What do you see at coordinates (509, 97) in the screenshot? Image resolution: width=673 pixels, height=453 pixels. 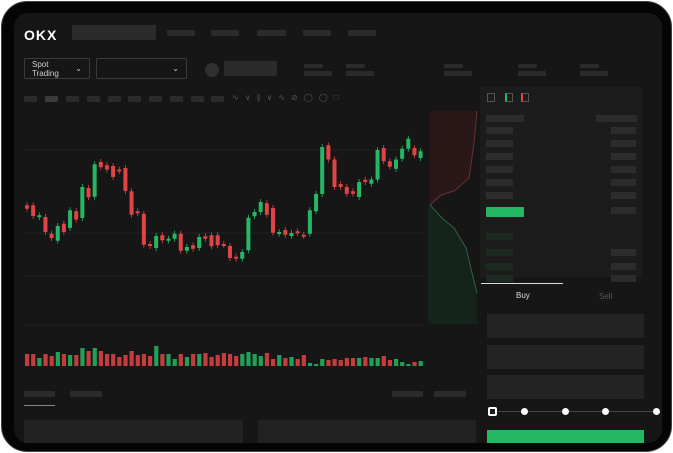 I see `book-view-bids-icon` at bounding box center [509, 97].